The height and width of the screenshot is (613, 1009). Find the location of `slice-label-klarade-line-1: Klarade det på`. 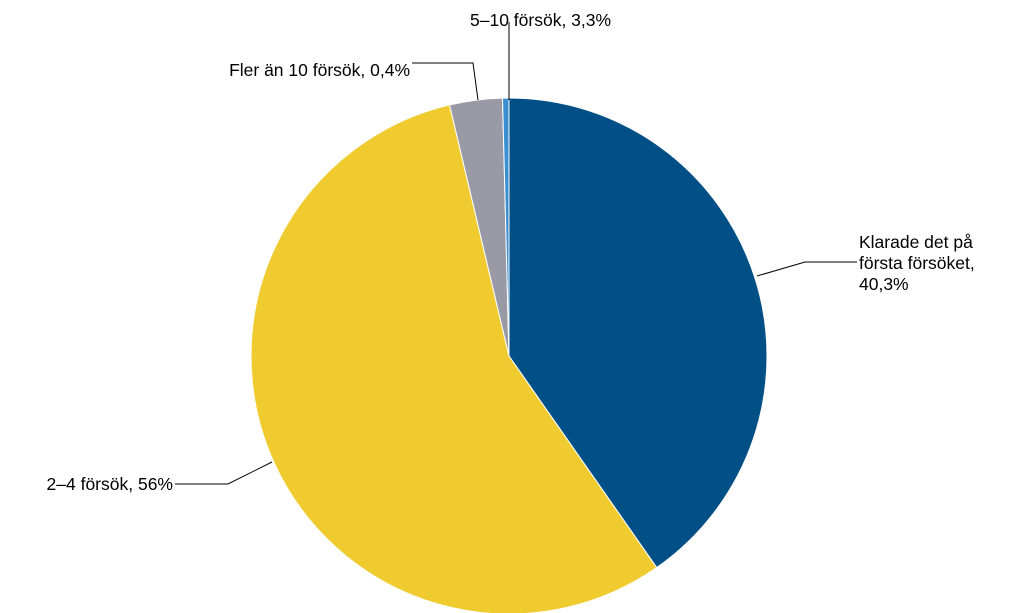

slice-label-klarade-line-1: Klarade det på is located at coordinates (916, 242).